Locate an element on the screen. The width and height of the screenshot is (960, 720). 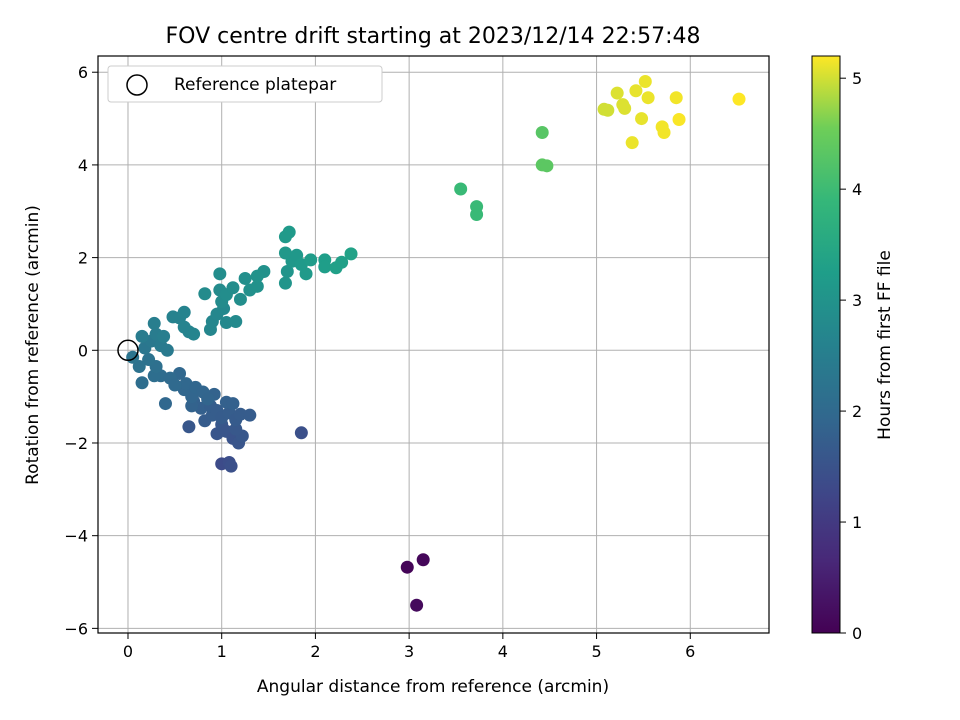
colorbar-ticks: 0 1 2 3 4 5 is located at coordinates (851, 356).